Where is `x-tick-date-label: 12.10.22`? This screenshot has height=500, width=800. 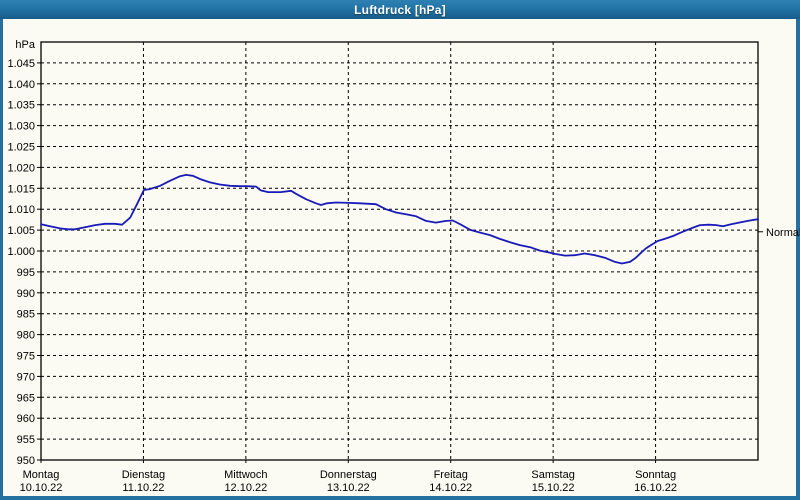 x-tick-date-label: 12.10.22 is located at coordinates (245, 488).